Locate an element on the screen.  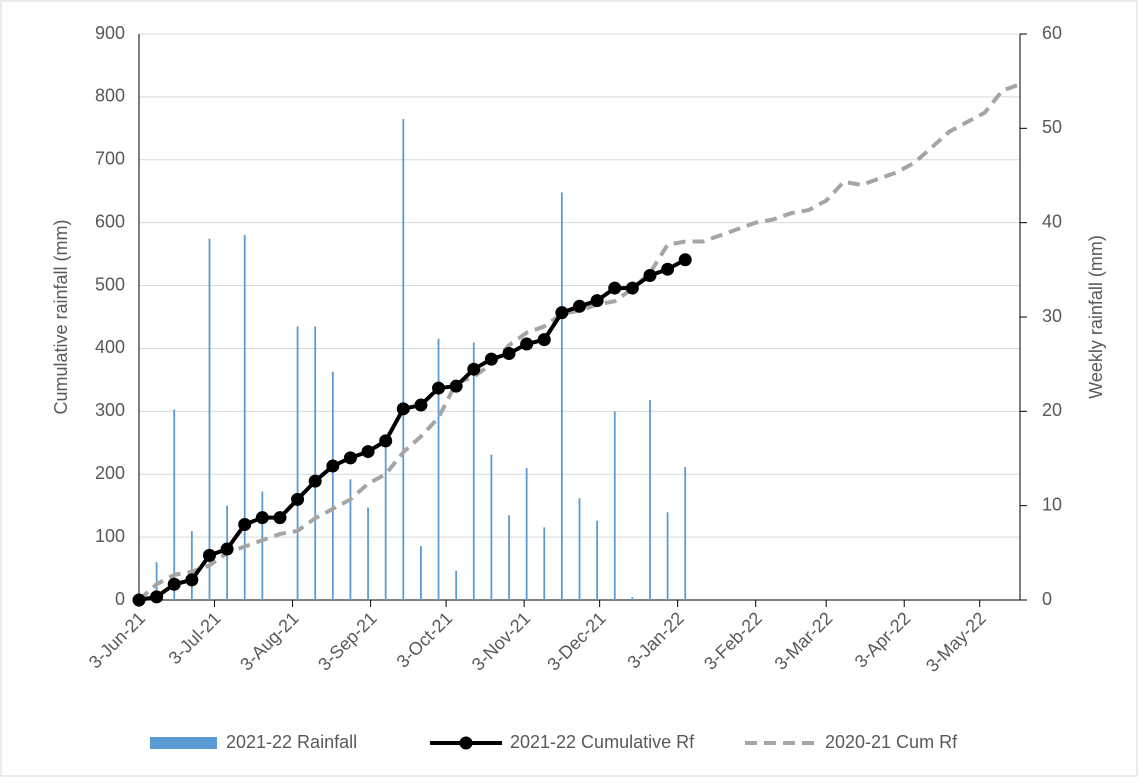
y2-axis-title: Weekly rainfall (mm) is located at coordinates (1096, 317).